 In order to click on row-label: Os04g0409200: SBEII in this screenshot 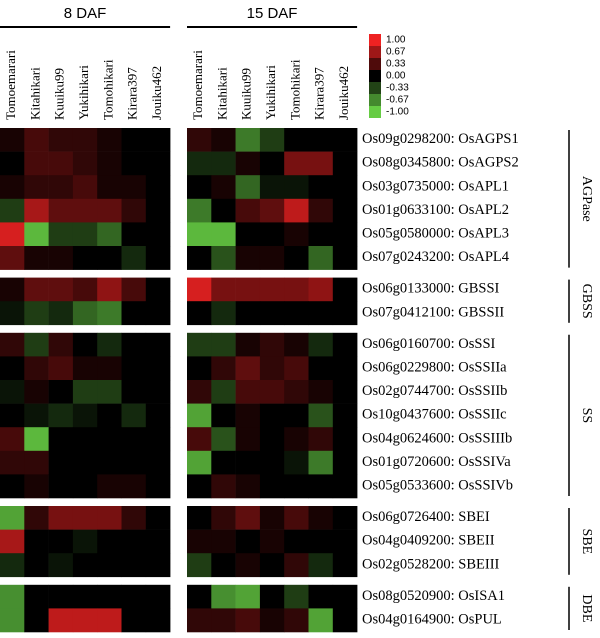, I will do `click(428, 541)`.